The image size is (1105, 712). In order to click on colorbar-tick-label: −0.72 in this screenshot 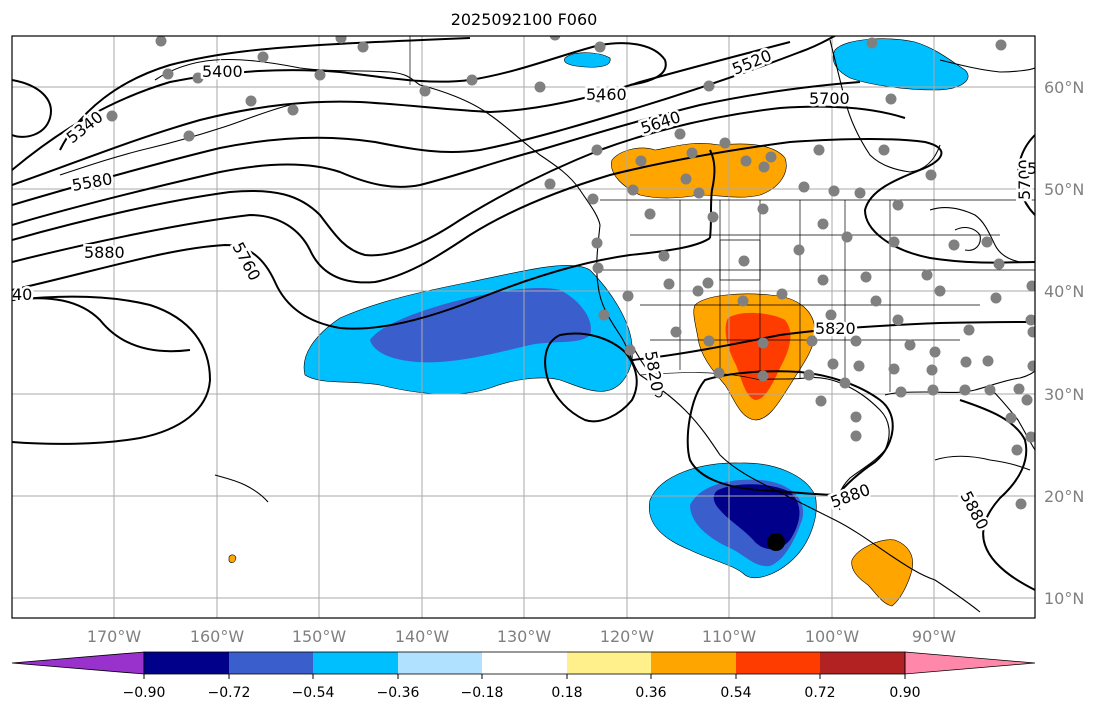, I will do `click(229, 693)`.